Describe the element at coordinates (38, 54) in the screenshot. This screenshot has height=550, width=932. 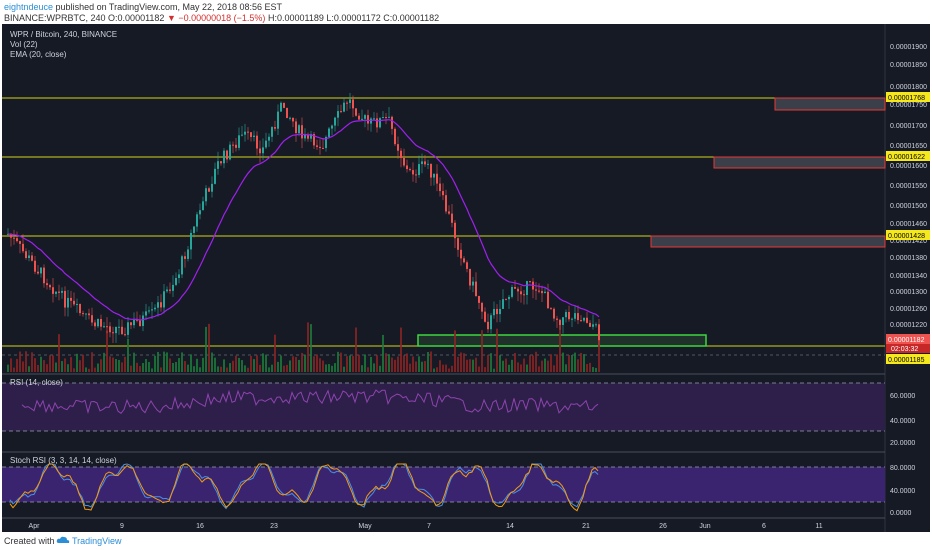
I see `chart-legend-ema: EMA (20, close)` at that location.